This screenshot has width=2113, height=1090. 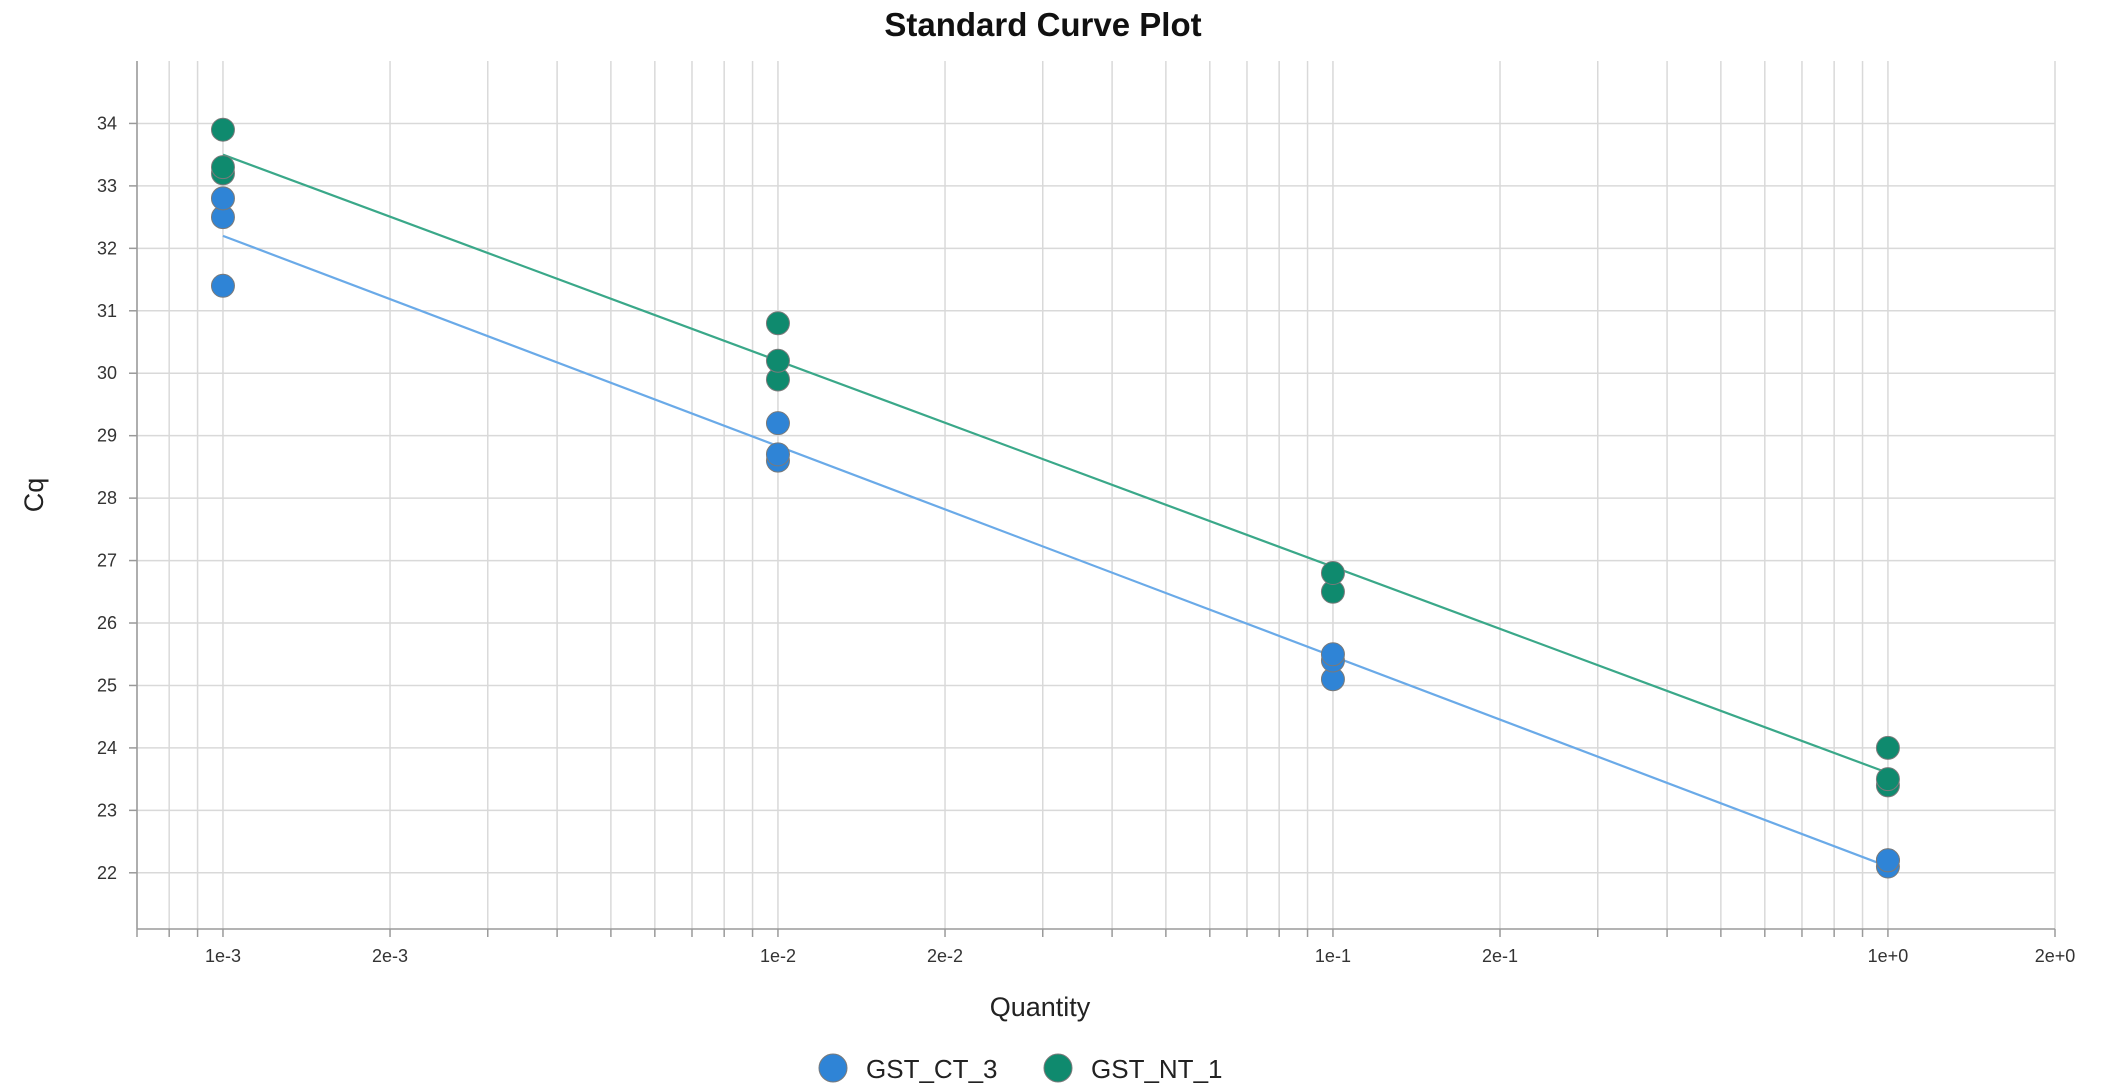 What do you see at coordinates (107, 123) in the screenshot?
I see `y-tick-label: 34` at bounding box center [107, 123].